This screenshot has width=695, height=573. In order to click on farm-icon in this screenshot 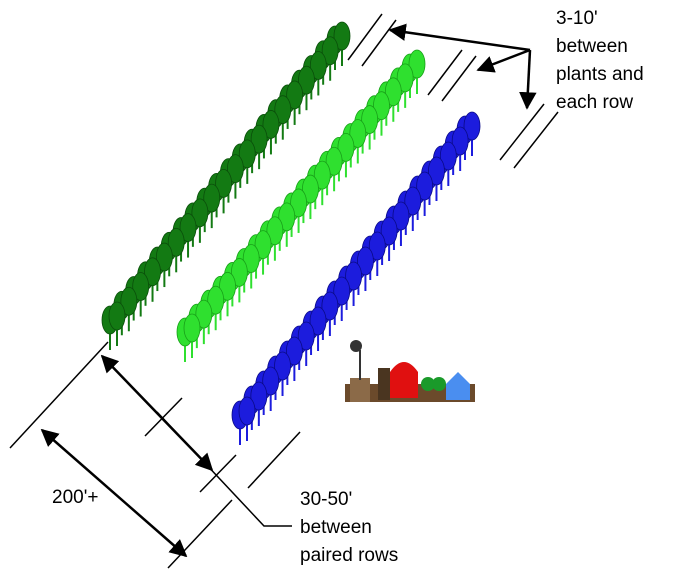, I will do `click(410, 371)`.